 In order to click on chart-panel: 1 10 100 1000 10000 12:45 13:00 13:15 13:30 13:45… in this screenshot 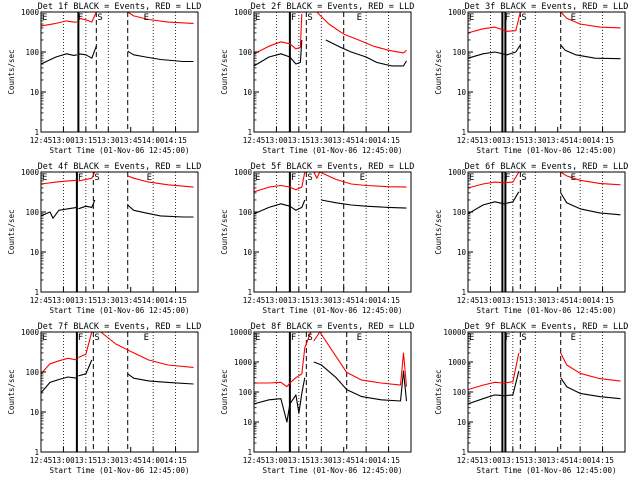, I will do `click(317, 398)`.